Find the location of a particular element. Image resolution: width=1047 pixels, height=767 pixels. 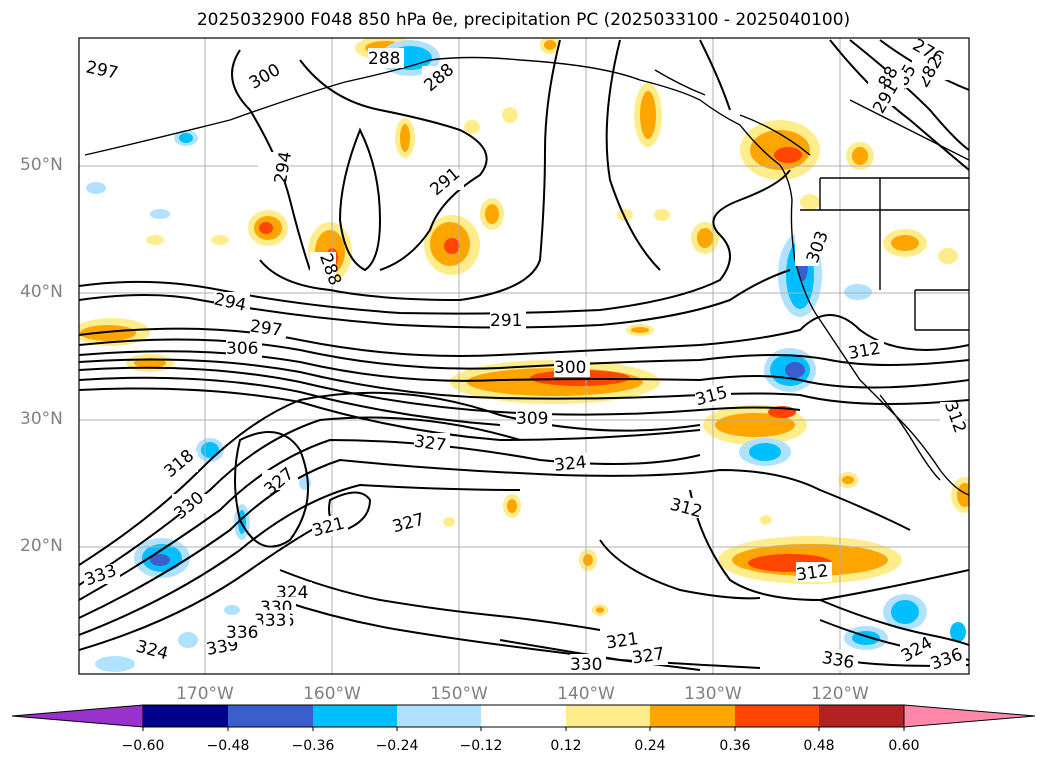

colorbar-tick: 0.36 is located at coordinates (735, 746).